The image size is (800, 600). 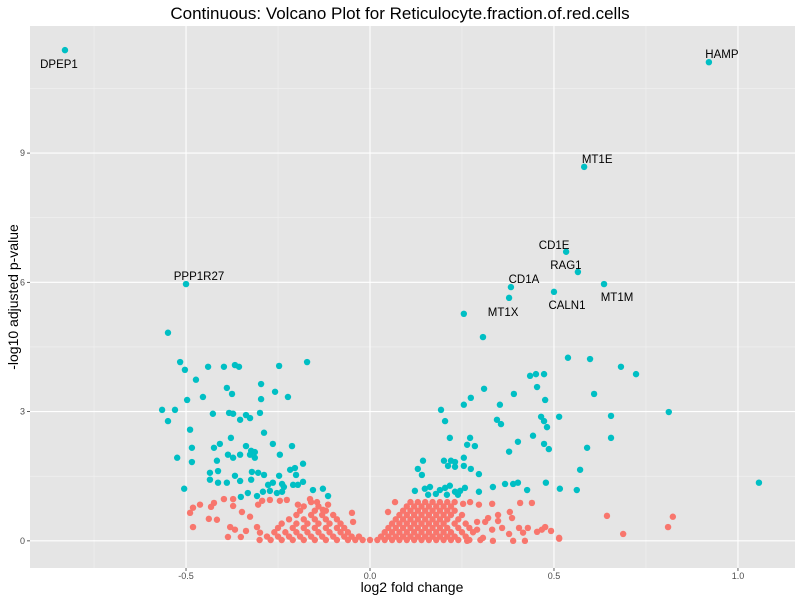 What do you see at coordinates (524, 280) in the screenshot?
I see `point-label: CD1A` at bounding box center [524, 280].